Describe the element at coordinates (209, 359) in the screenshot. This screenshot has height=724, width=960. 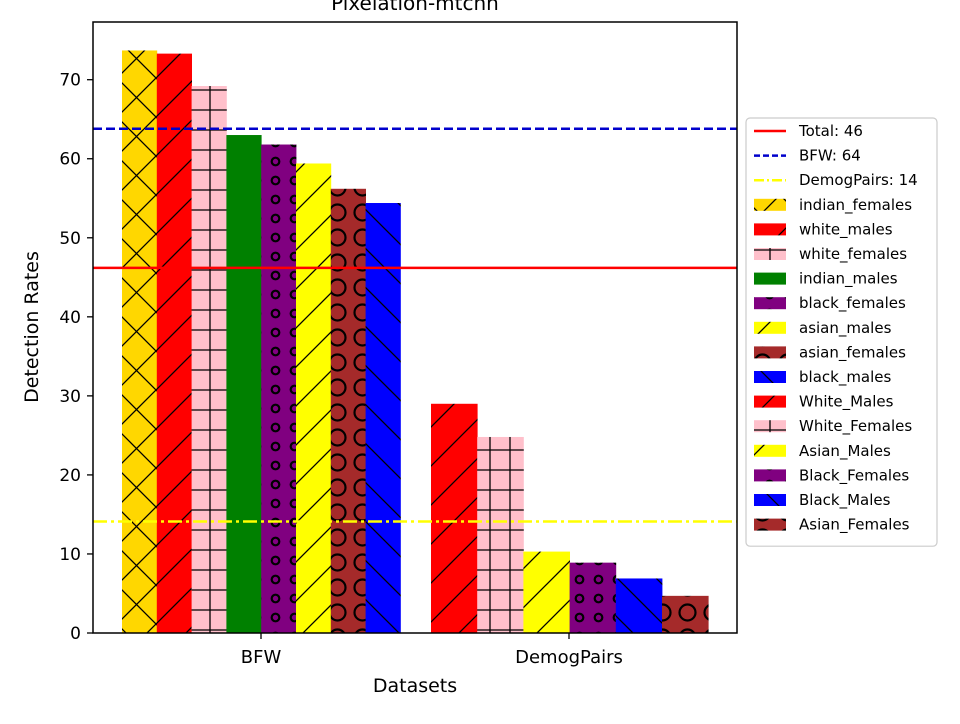
I see `bar-bfw-white-females` at that location.